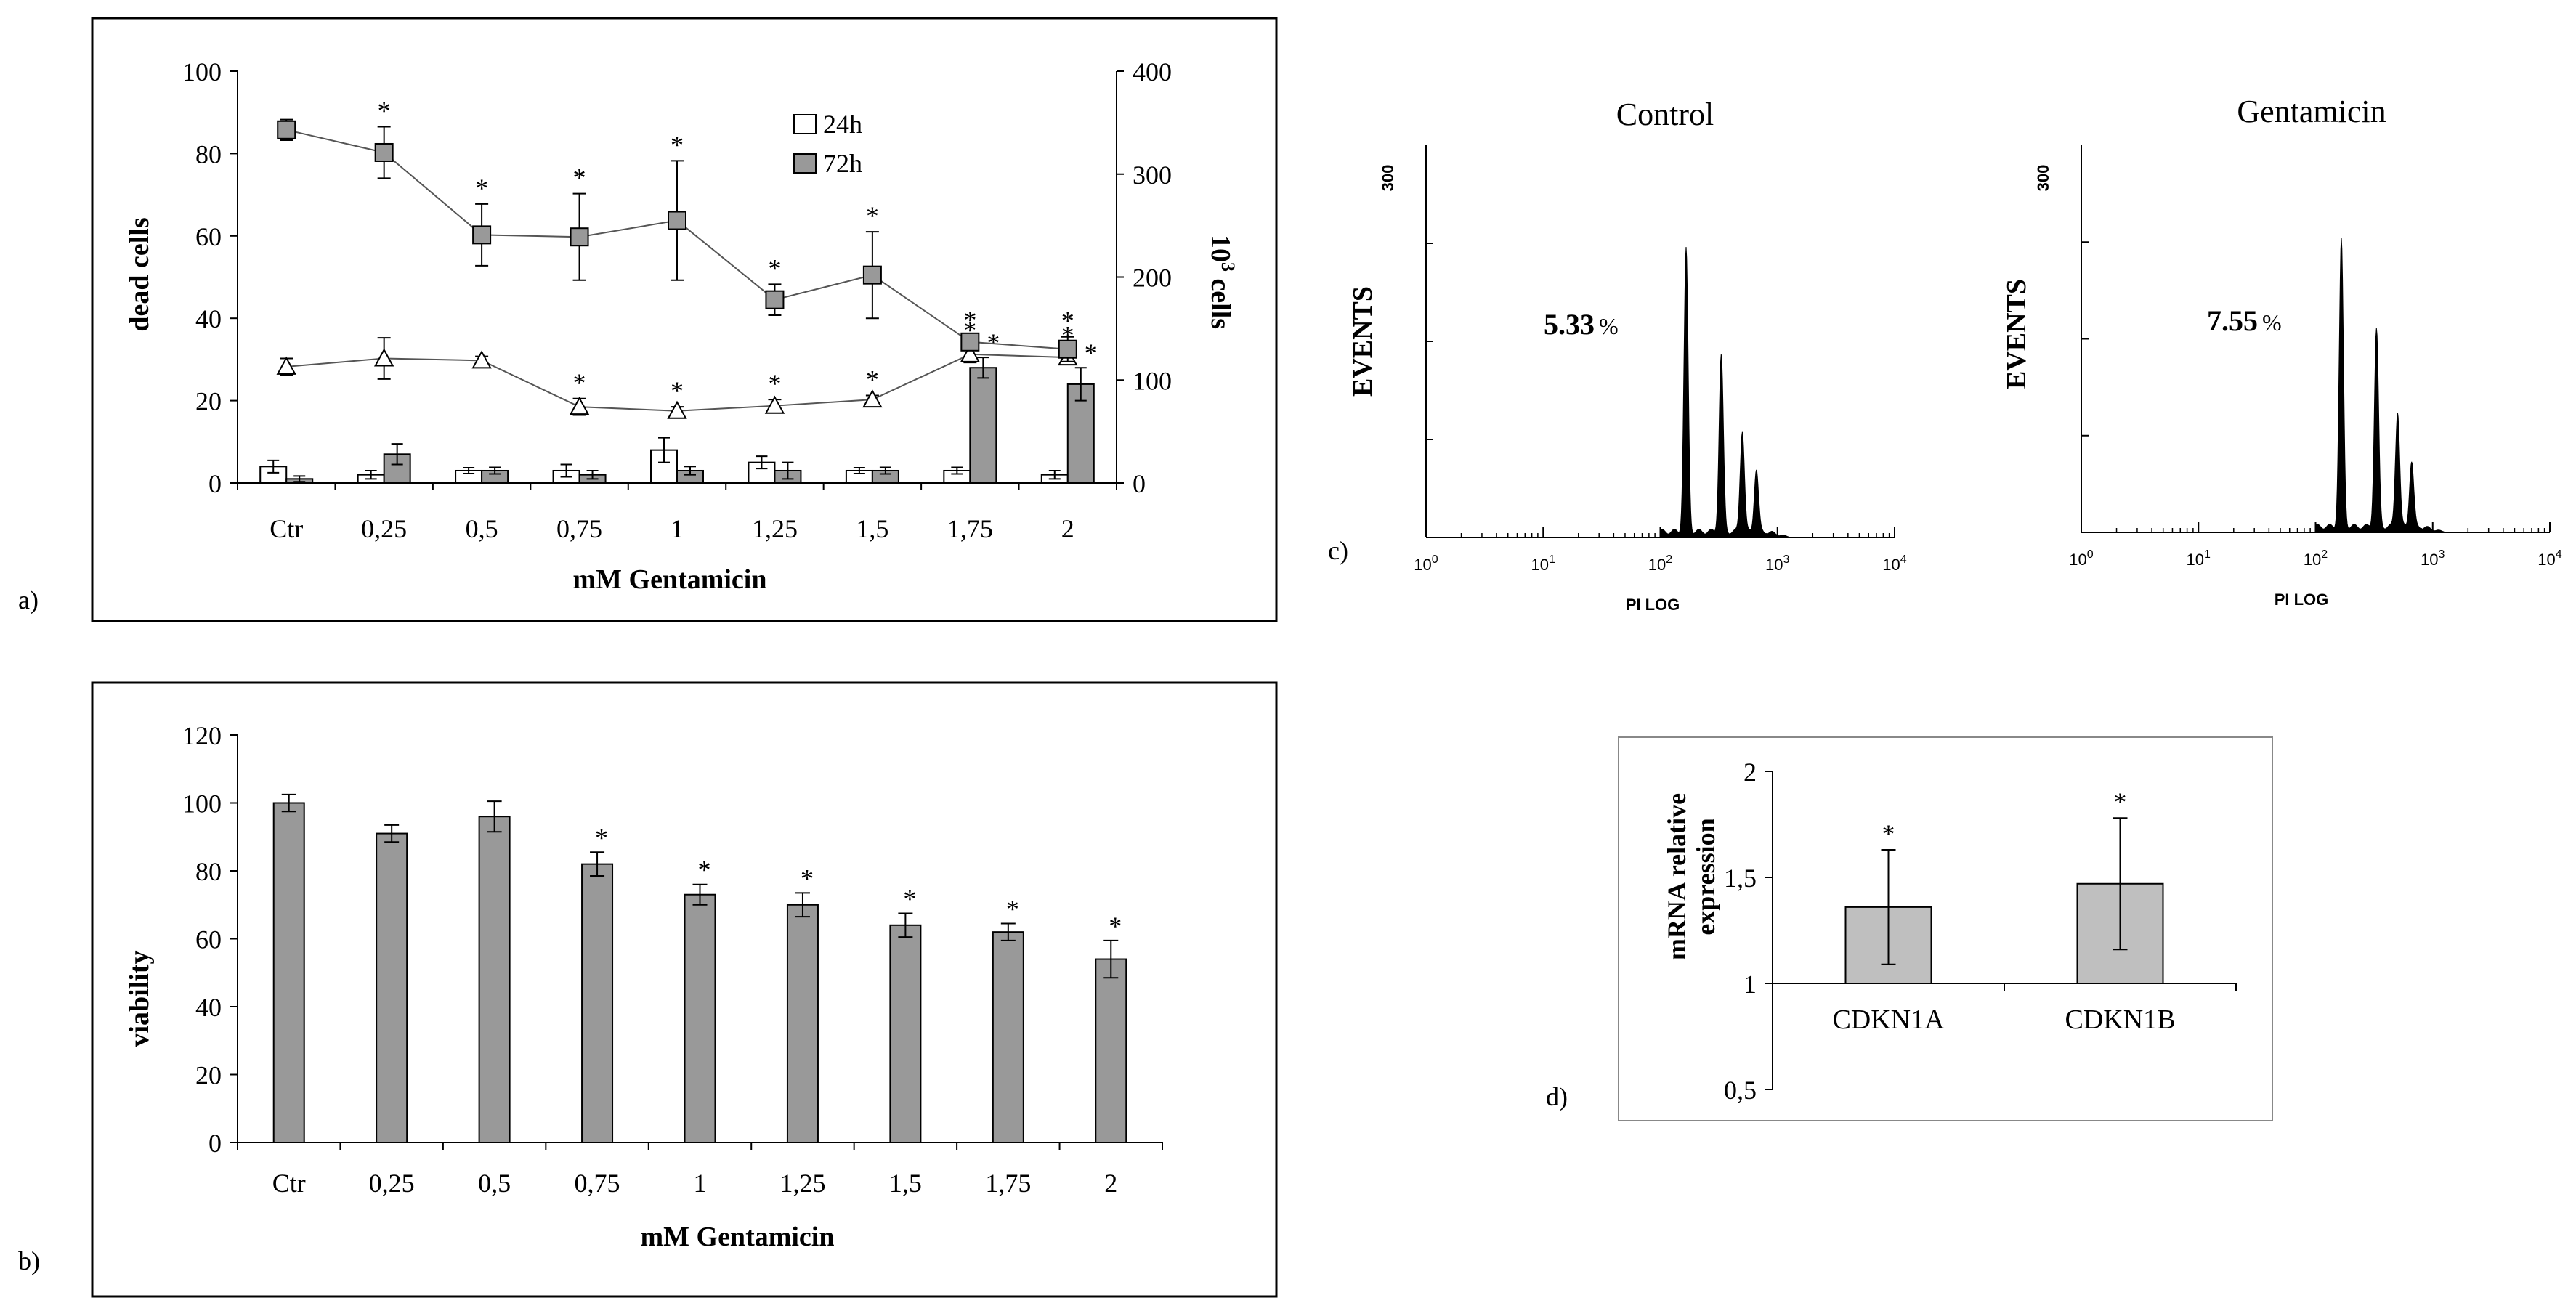 This screenshot has height=1311, width=2576. I want to click on histogram-control-ylabel: EVENTS, so click(1363, 341).